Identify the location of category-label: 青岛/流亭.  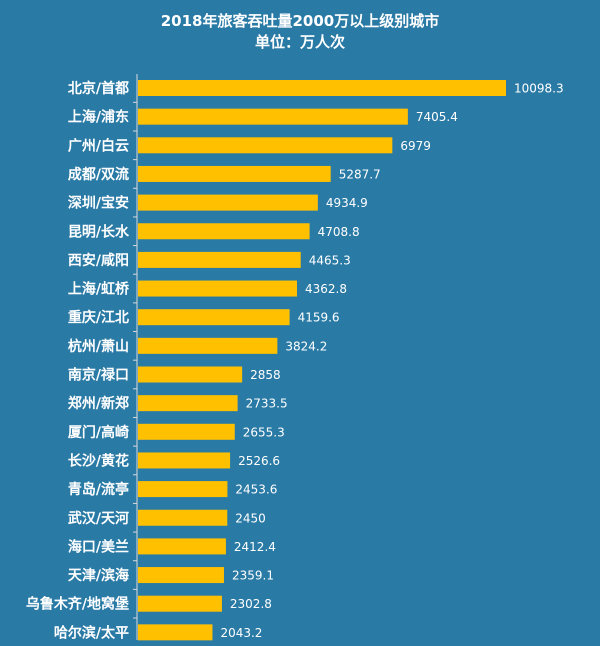
(98, 489).